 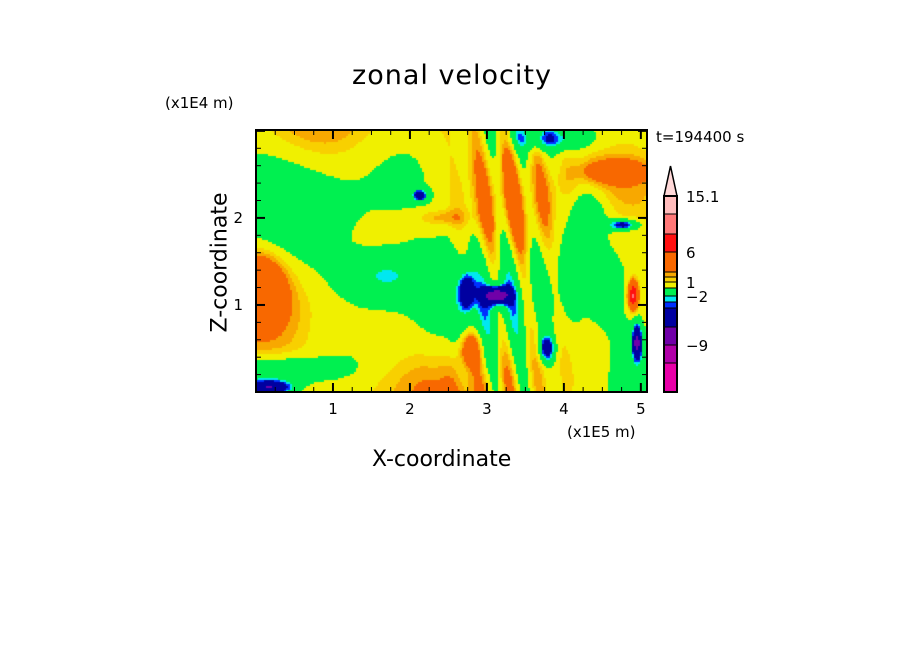 What do you see at coordinates (641, 409) in the screenshot?
I see `x-tick-label: 5` at bounding box center [641, 409].